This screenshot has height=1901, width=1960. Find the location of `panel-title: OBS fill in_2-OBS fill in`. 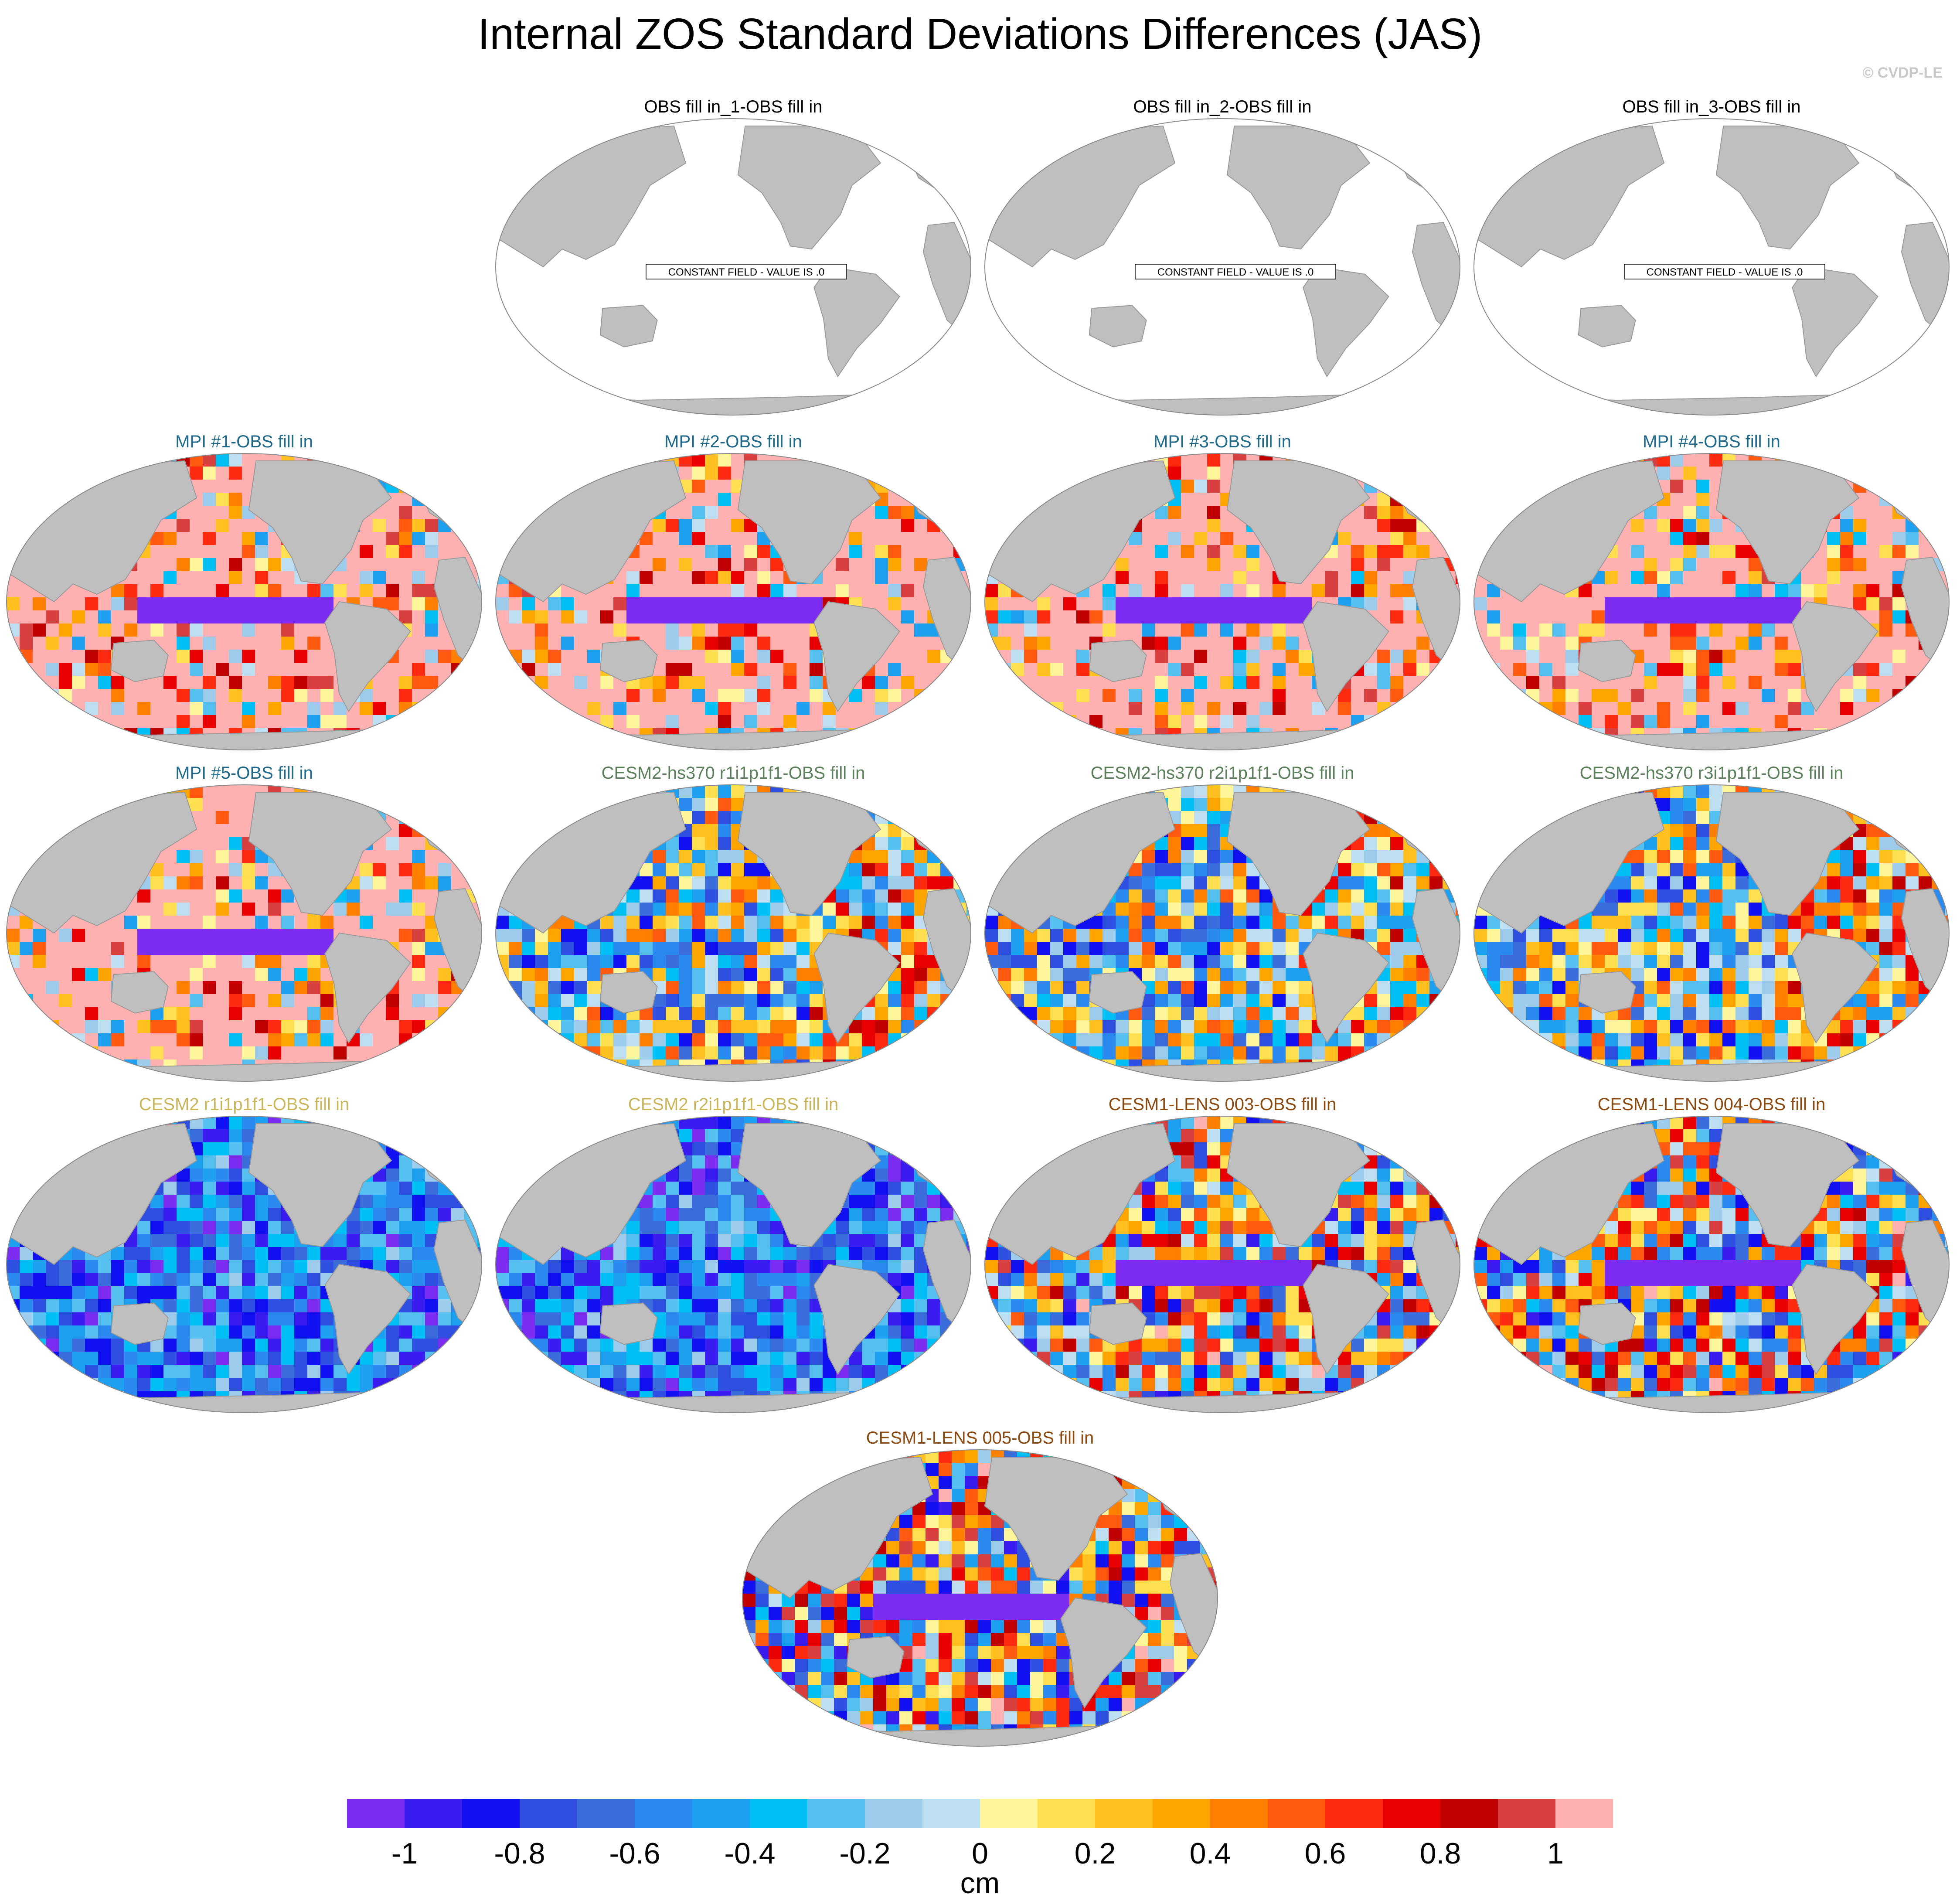

panel-title: OBS fill in_2-OBS fill in is located at coordinates (1222, 106).